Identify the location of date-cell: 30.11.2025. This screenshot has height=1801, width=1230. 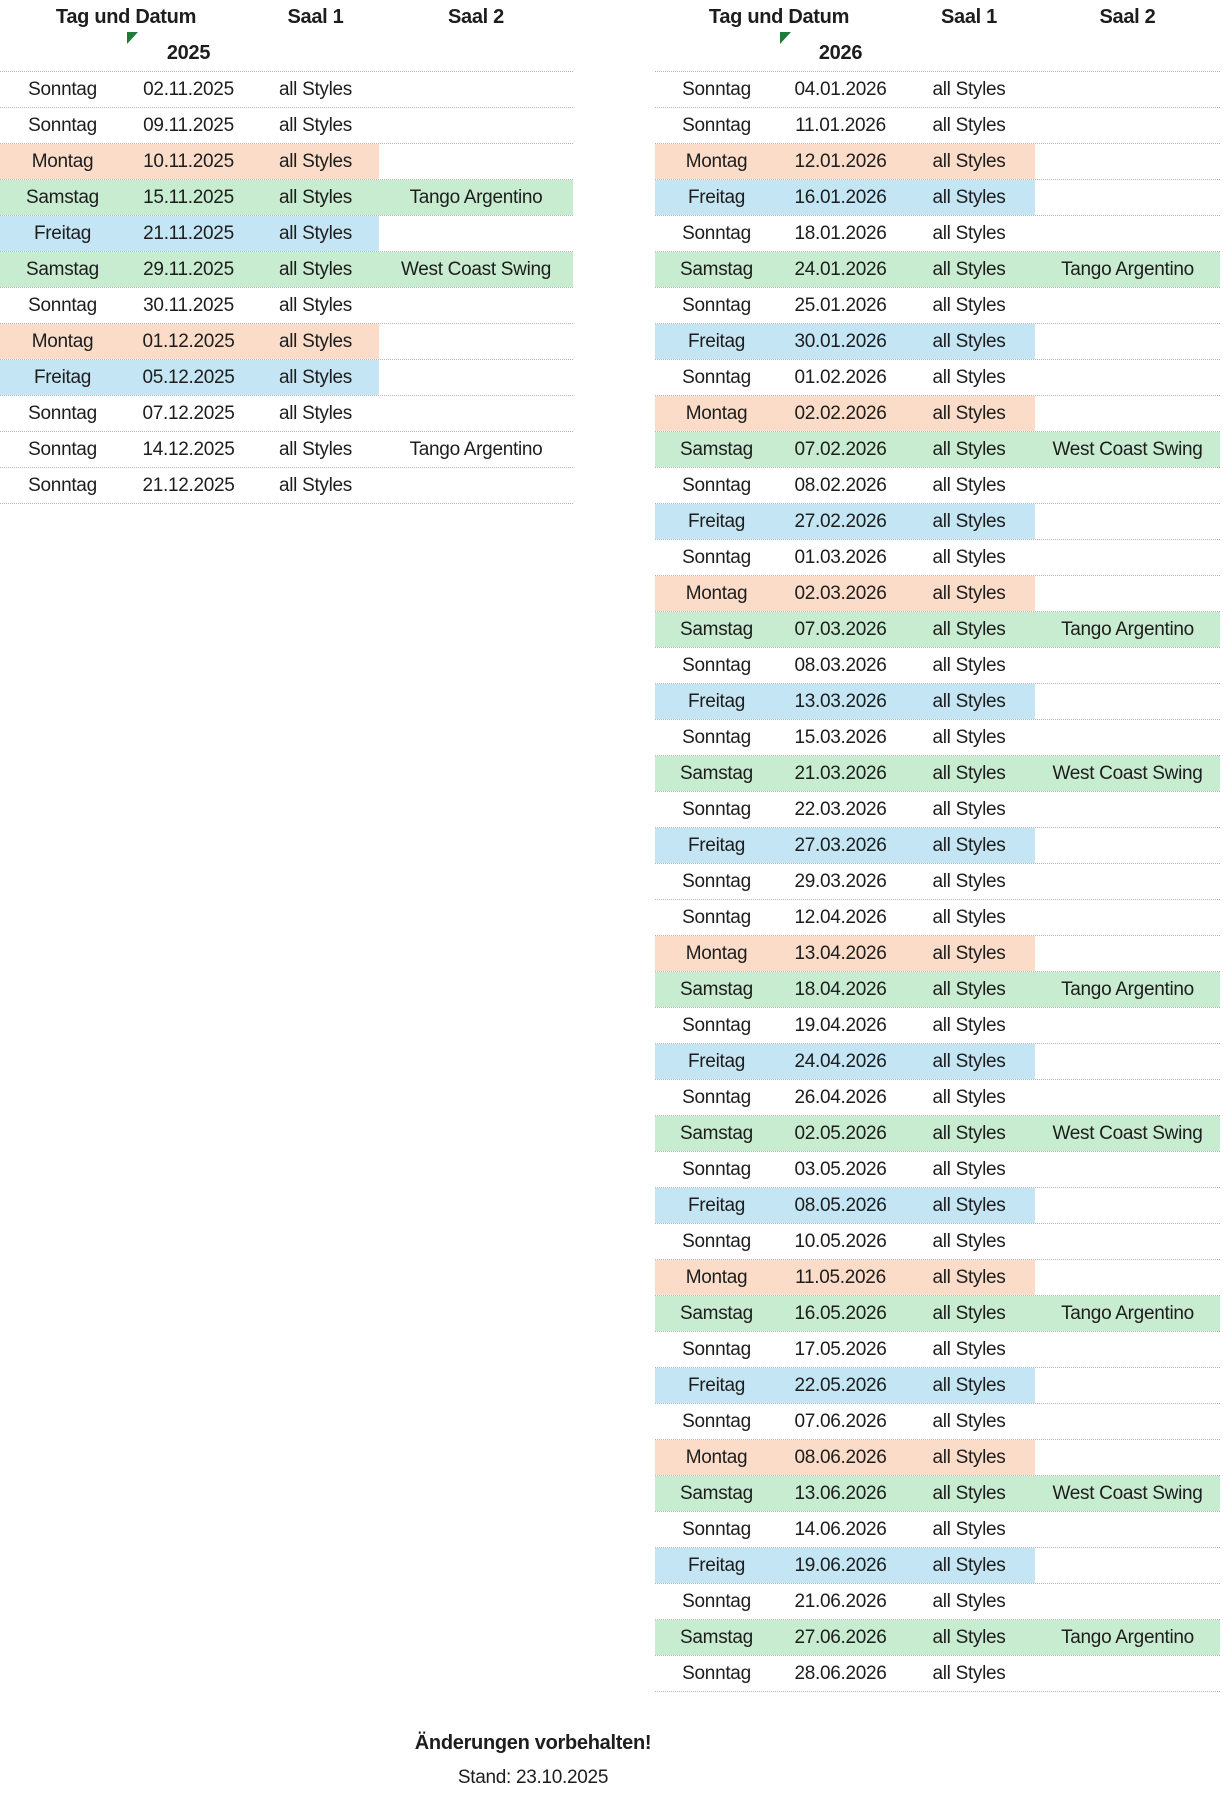
(188, 305).